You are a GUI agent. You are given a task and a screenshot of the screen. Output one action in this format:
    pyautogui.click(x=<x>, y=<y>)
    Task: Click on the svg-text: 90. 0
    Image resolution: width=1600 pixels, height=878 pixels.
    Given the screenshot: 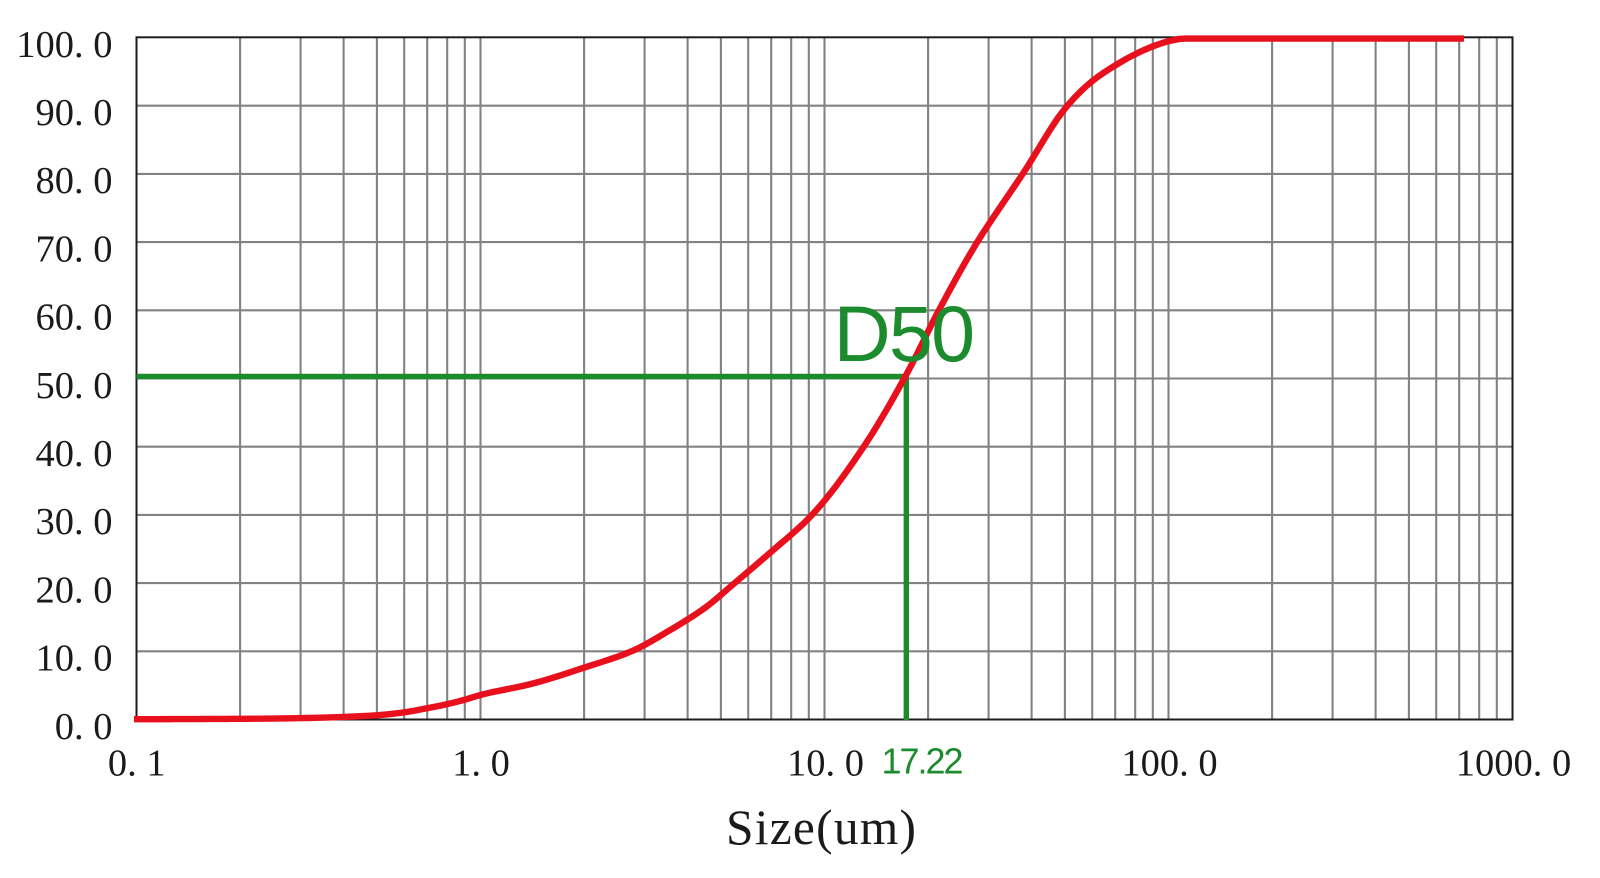 What is the action you would take?
    pyautogui.click(x=74, y=113)
    